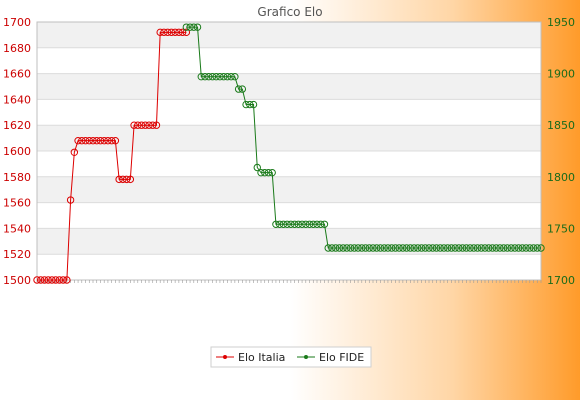 Image resolution: width=580 pixels, height=400 pixels. What do you see at coordinates (561, 280) in the screenshot?
I see `y-right-tick-label: 1700` at bounding box center [561, 280].